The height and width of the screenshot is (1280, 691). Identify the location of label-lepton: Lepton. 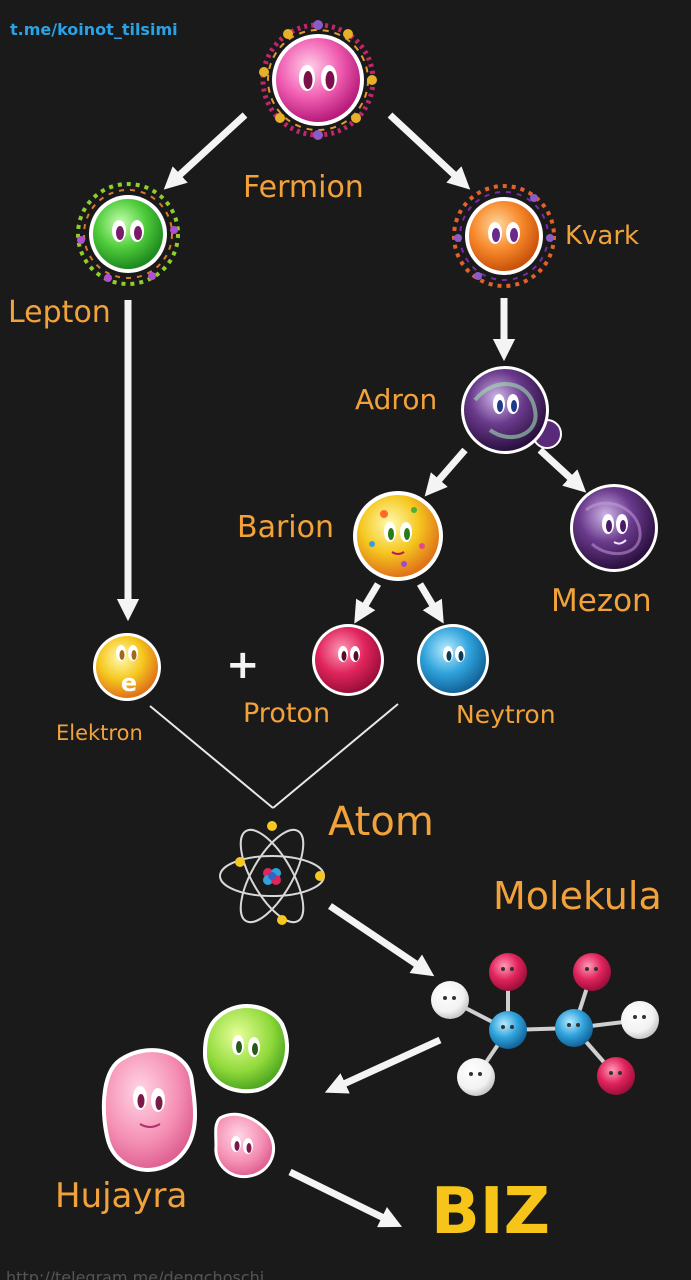
(59, 312).